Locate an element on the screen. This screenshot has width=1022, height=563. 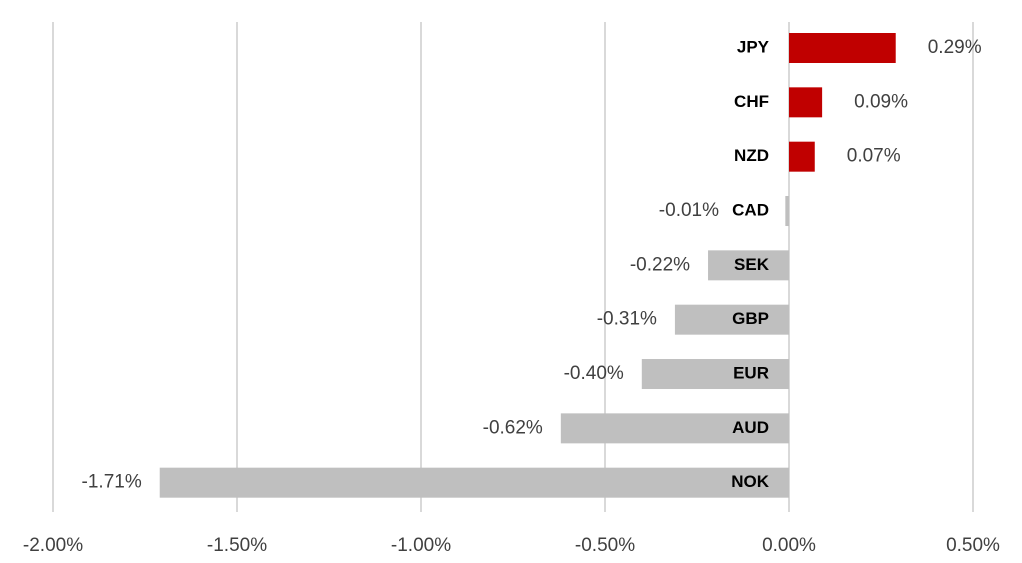
value-label: -0.62% is located at coordinates (513, 427).